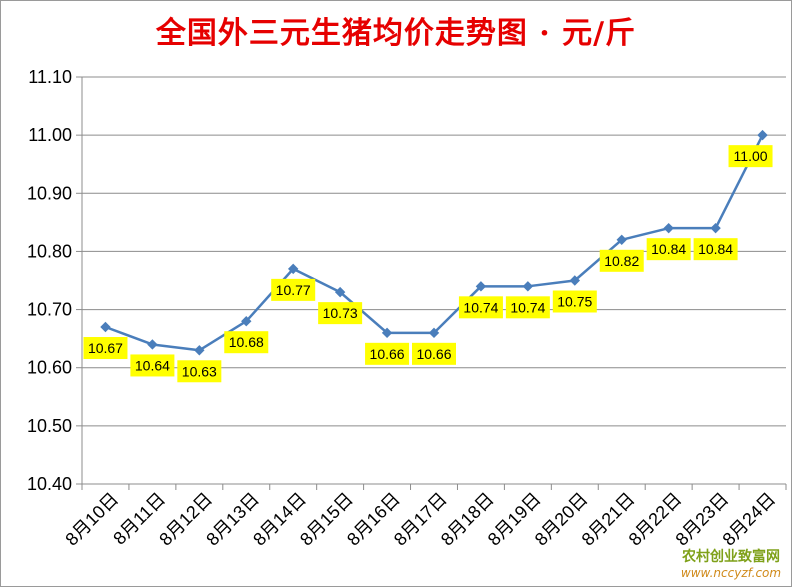 The image size is (792, 587). Describe the element at coordinates (731, 573) in the screenshot. I see `watermark-url: www.nccyzf.com` at that location.